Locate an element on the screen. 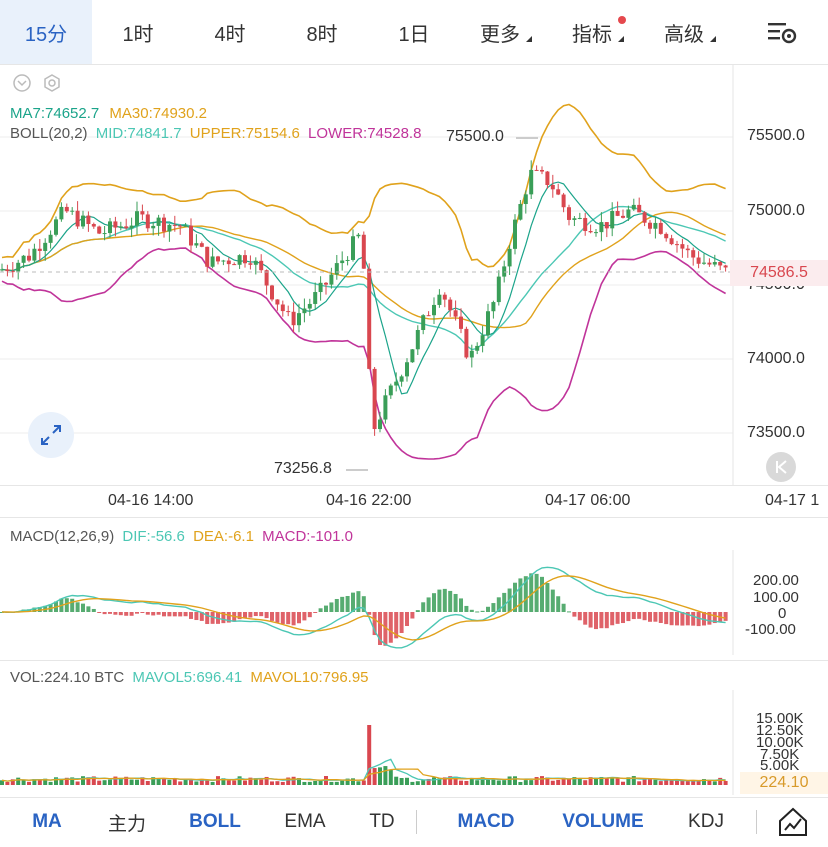 This screenshot has height=847, width=828. volume-tick: 10.00K is located at coordinates (780, 742).